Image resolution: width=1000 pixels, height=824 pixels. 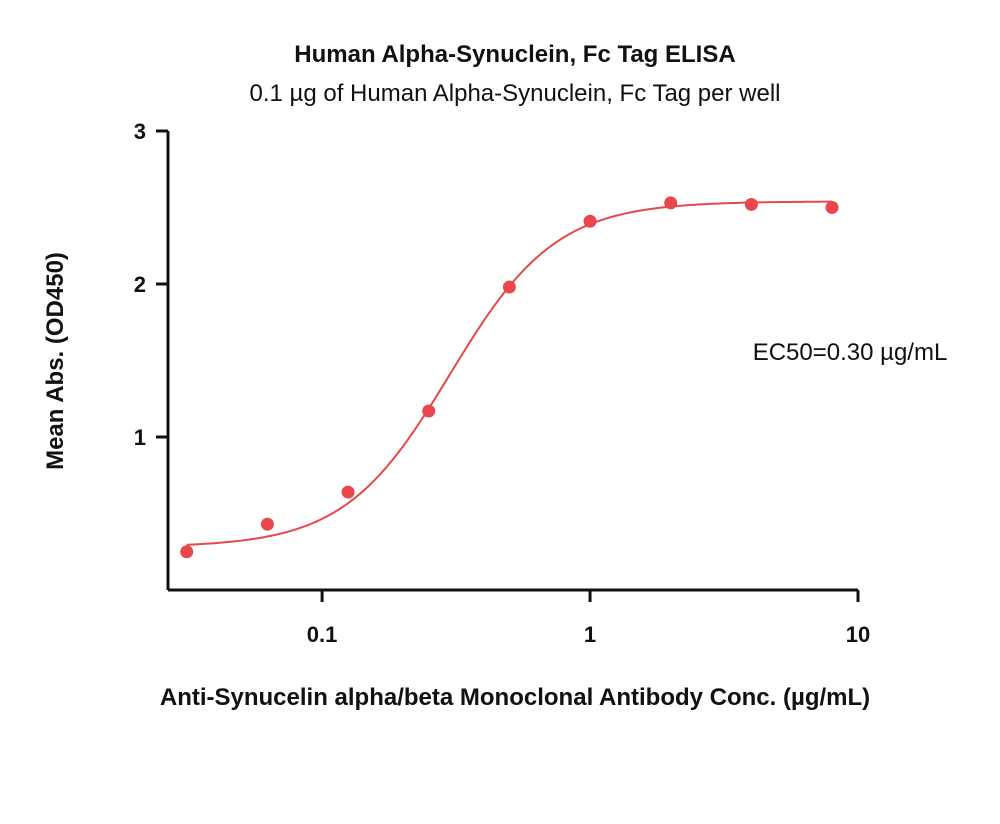 What do you see at coordinates (140, 284) in the screenshot?
I see `y-tick-label: 2` at bounding box center [140, 284].